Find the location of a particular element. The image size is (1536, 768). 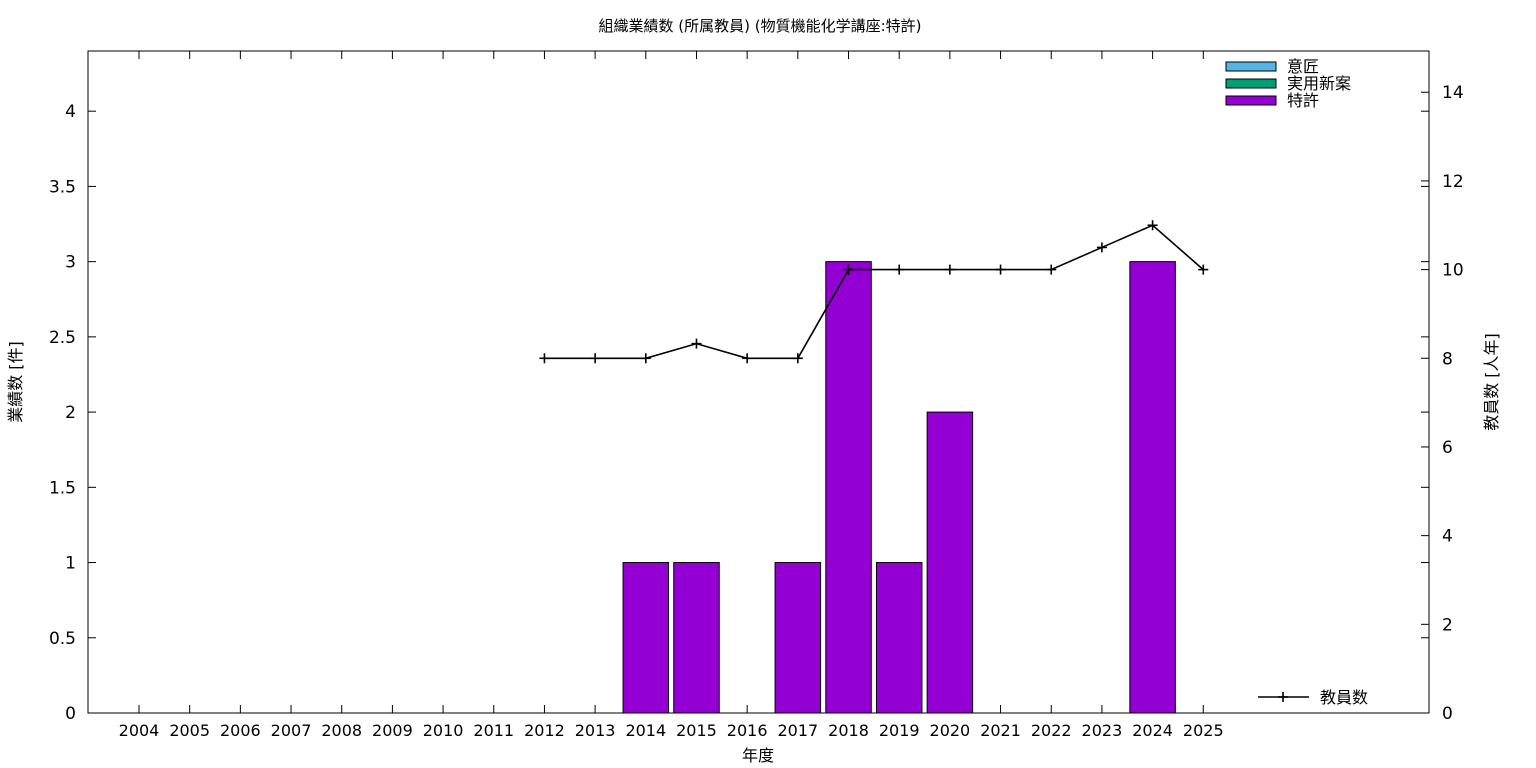

x-tick-label: 2006 is located at coordinates (240, 730).